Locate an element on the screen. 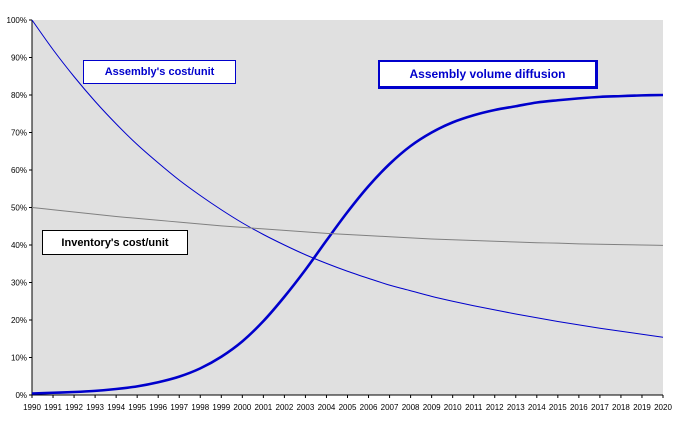  x-tick-label: 2018 is located at coordinates (621, 407).